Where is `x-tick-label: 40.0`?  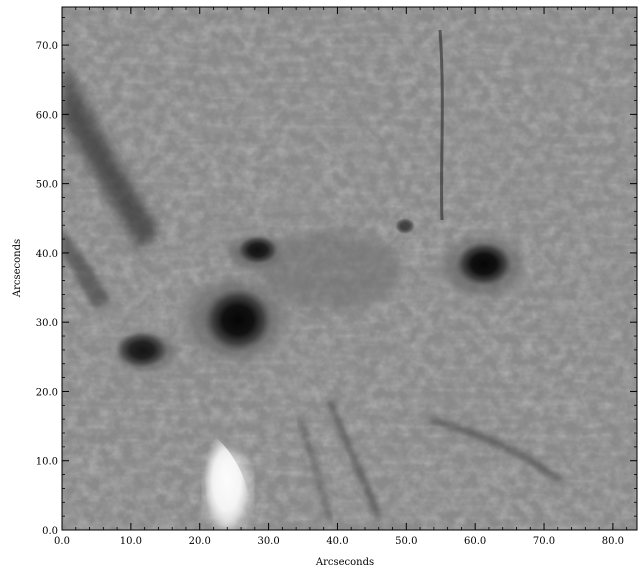 x-tick-label: 40.0 is located at coordinates (337, 541).